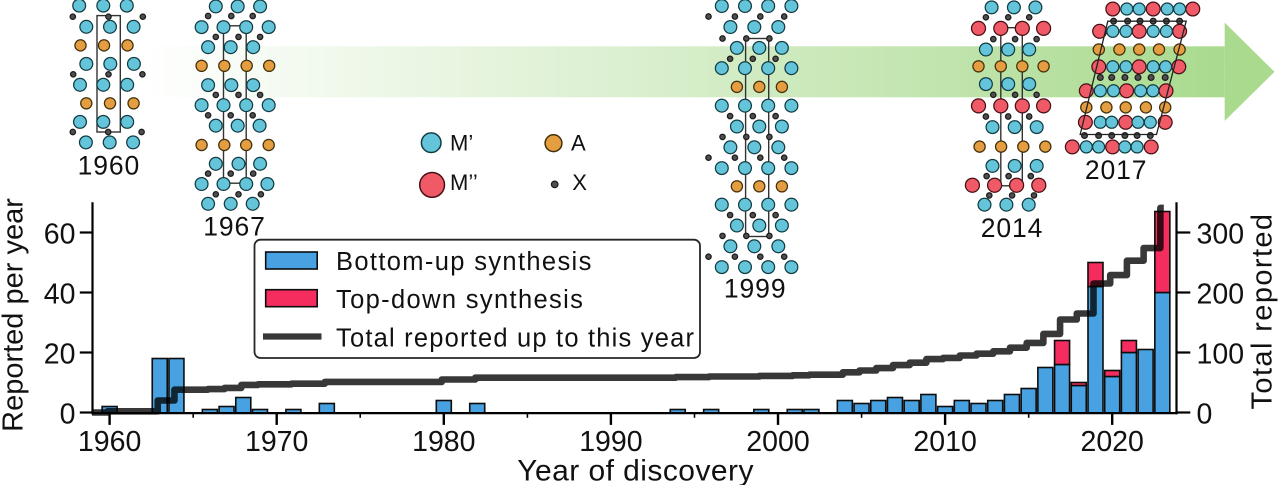  What do you see at coordinates (944, 442) in the screenshot?
I see `svg-text: 2010` at bounding box center [944, 442].